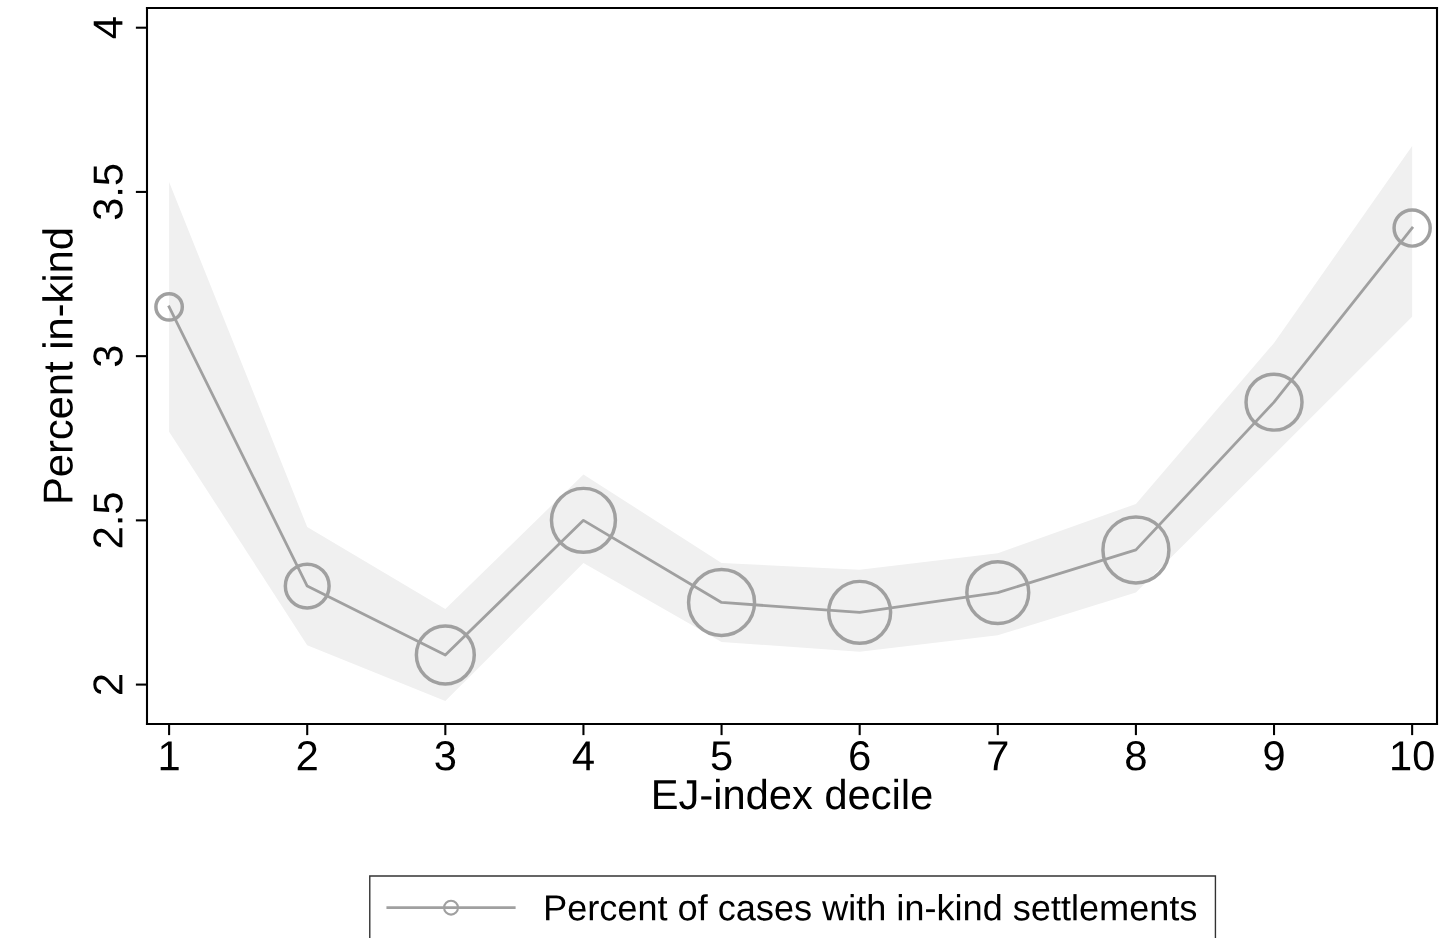 This screenshot has height=938, width=1449. Describe the element at coordinates (108, 192) in the screenshot. I see `y-tick-label: 3.5` at that location.